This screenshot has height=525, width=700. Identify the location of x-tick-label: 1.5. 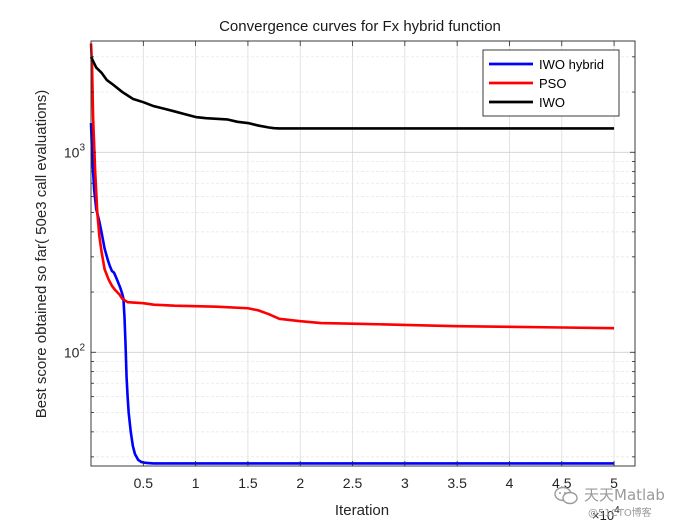
(248, 483).